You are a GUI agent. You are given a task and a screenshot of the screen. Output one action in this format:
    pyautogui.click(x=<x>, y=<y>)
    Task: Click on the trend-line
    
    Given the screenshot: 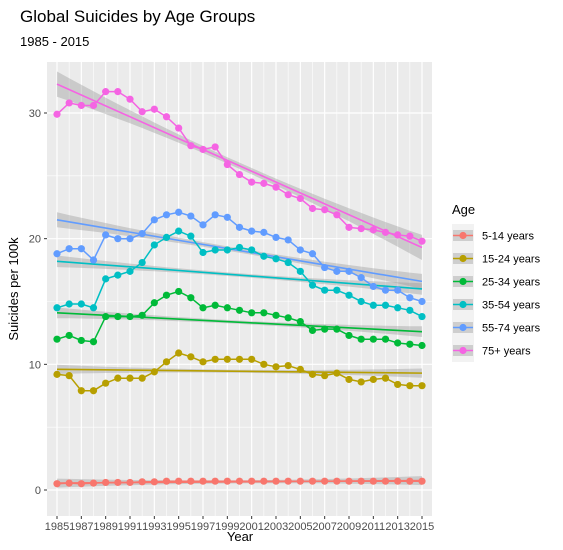 What is the action you would take?
    pyautogui.click(x=239, y=275)
    